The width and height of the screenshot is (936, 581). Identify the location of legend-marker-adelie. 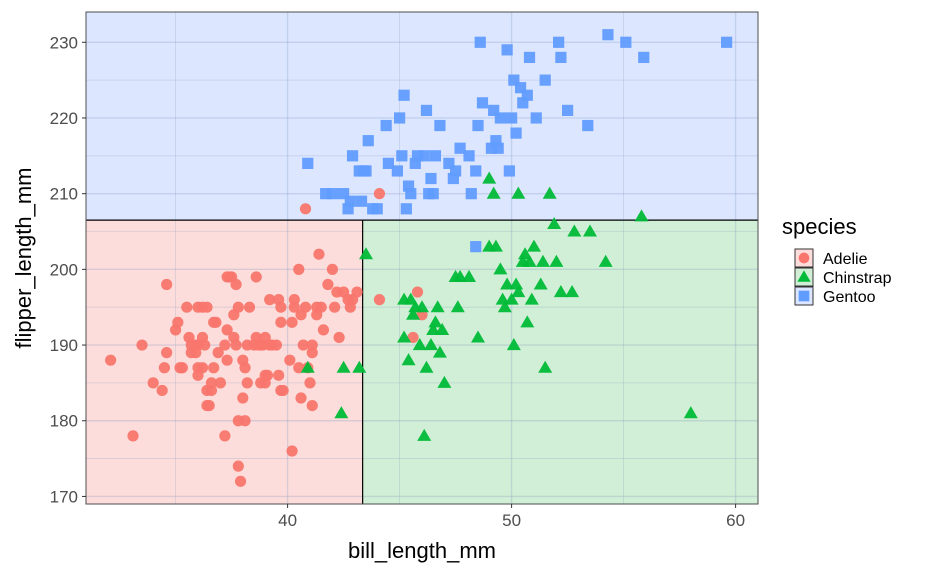
(804, 258).